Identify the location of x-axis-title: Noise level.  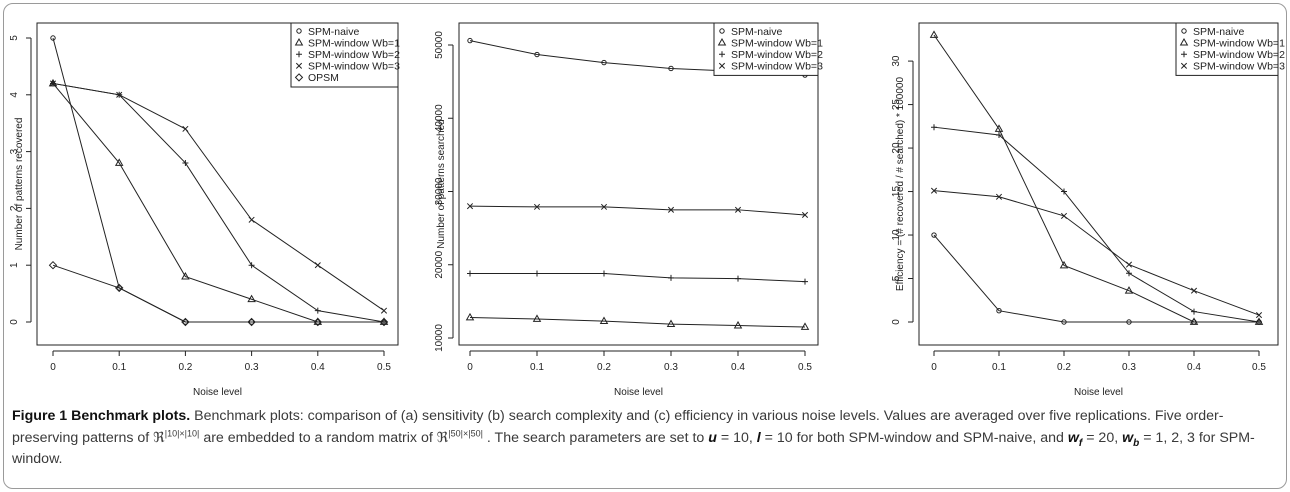
(1098, 391).